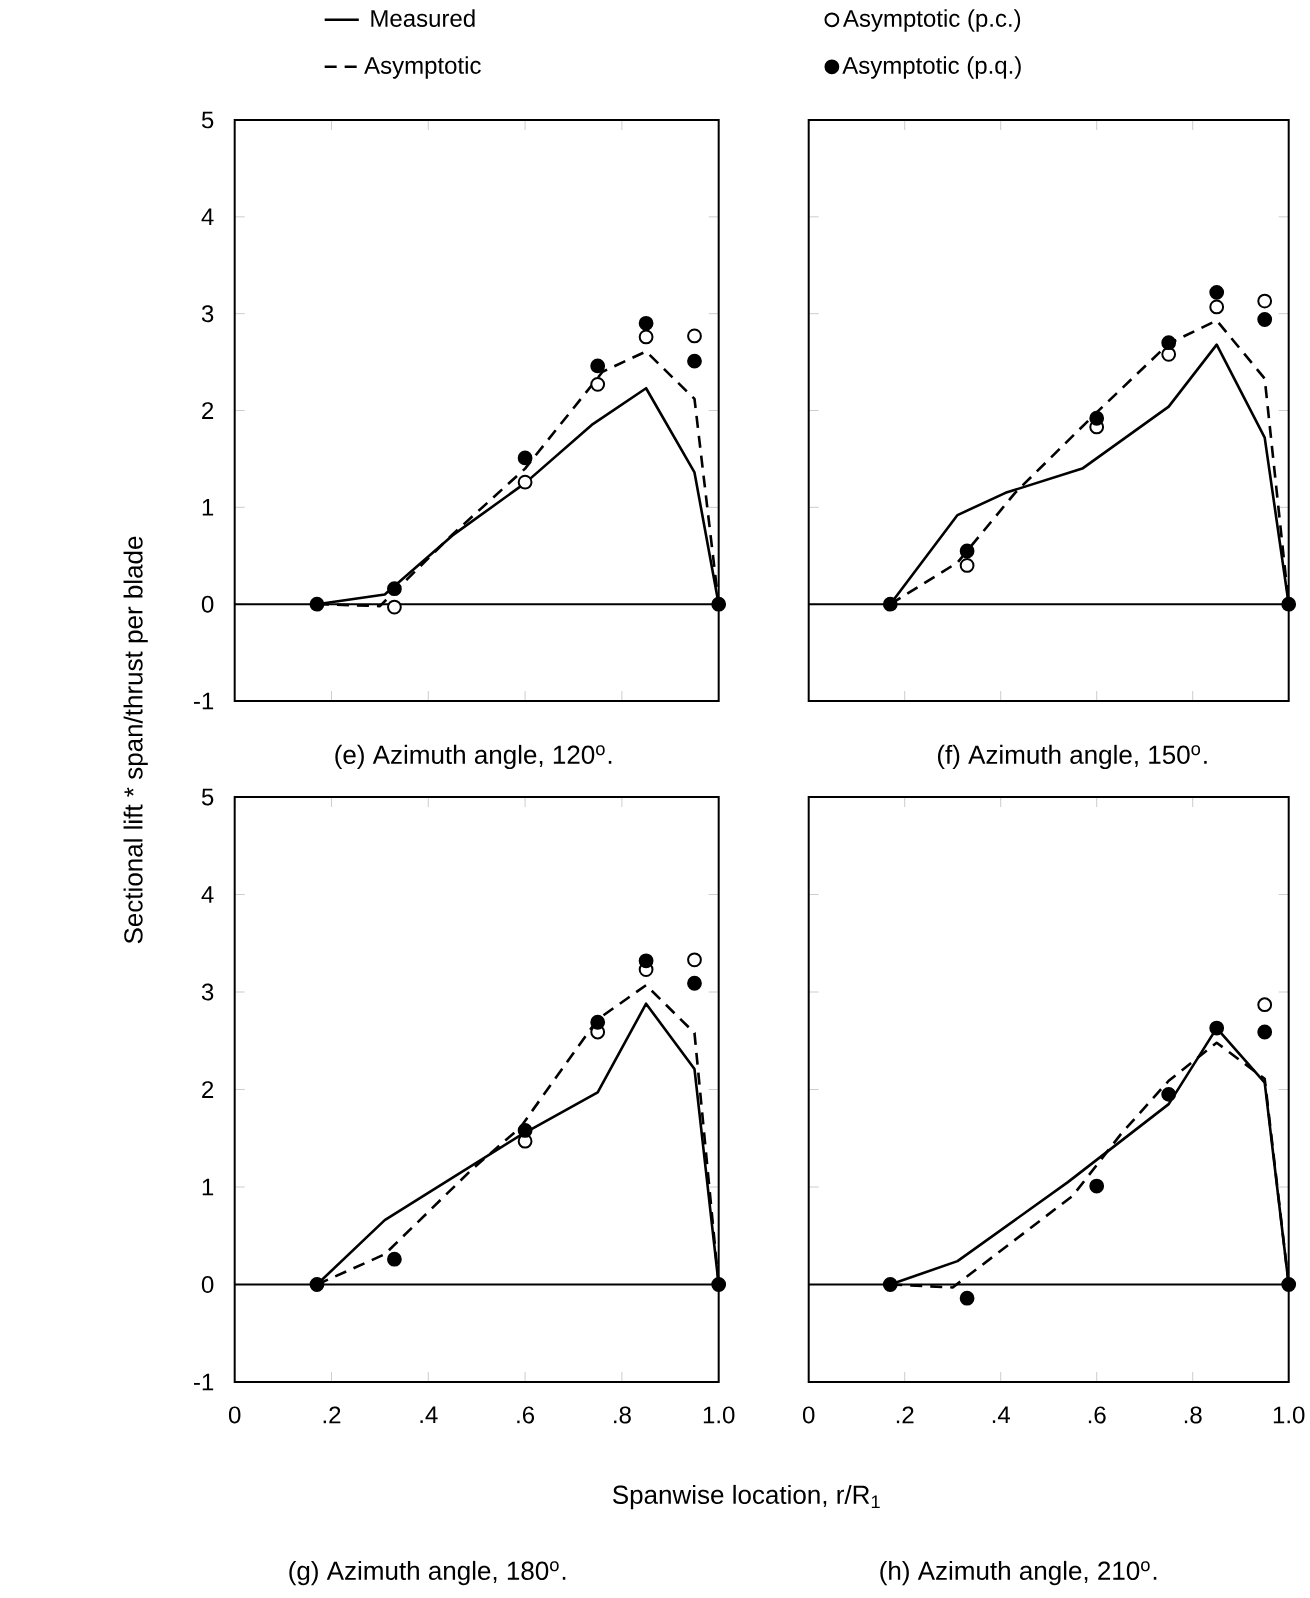 This screenshot has height=1598, width=1310. I want to click on legend-label: Asymptotic (p.q.), so click(931, 67).